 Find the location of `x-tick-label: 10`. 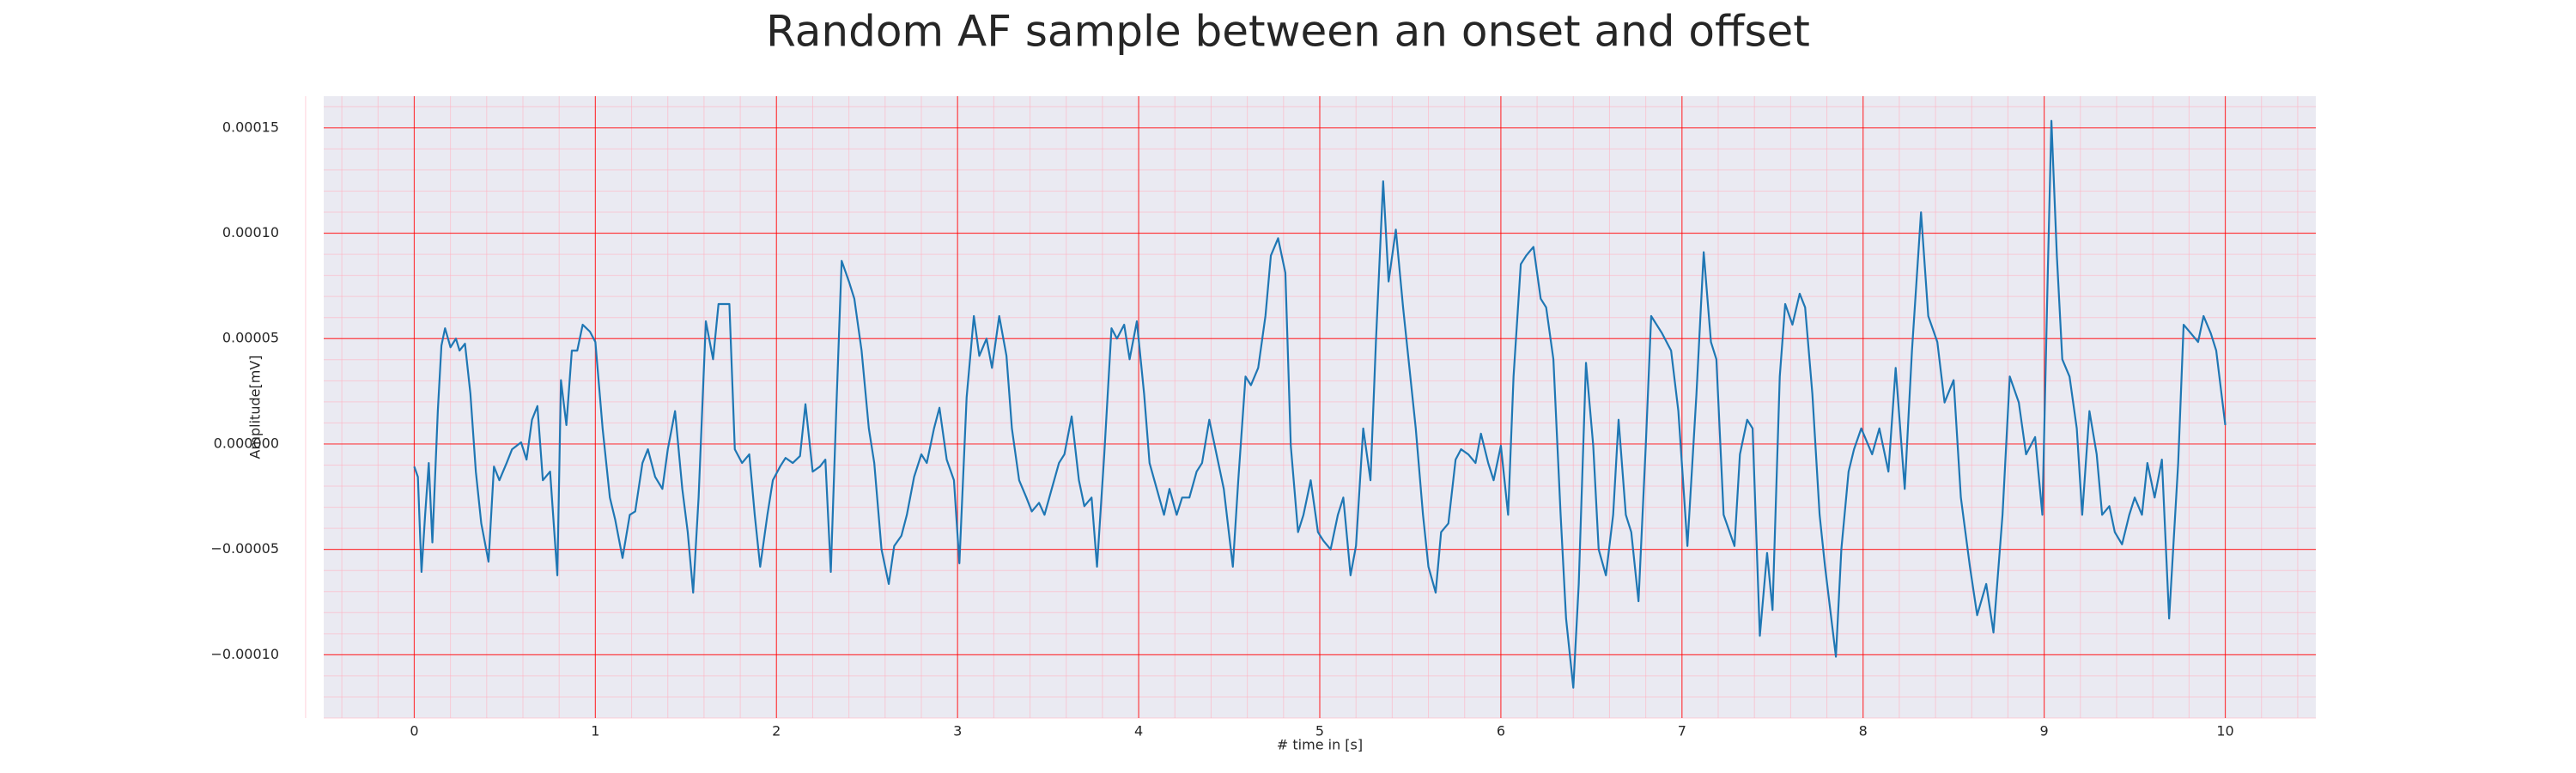

x-tick-label: 10 is located at coordinates (2224, 731).